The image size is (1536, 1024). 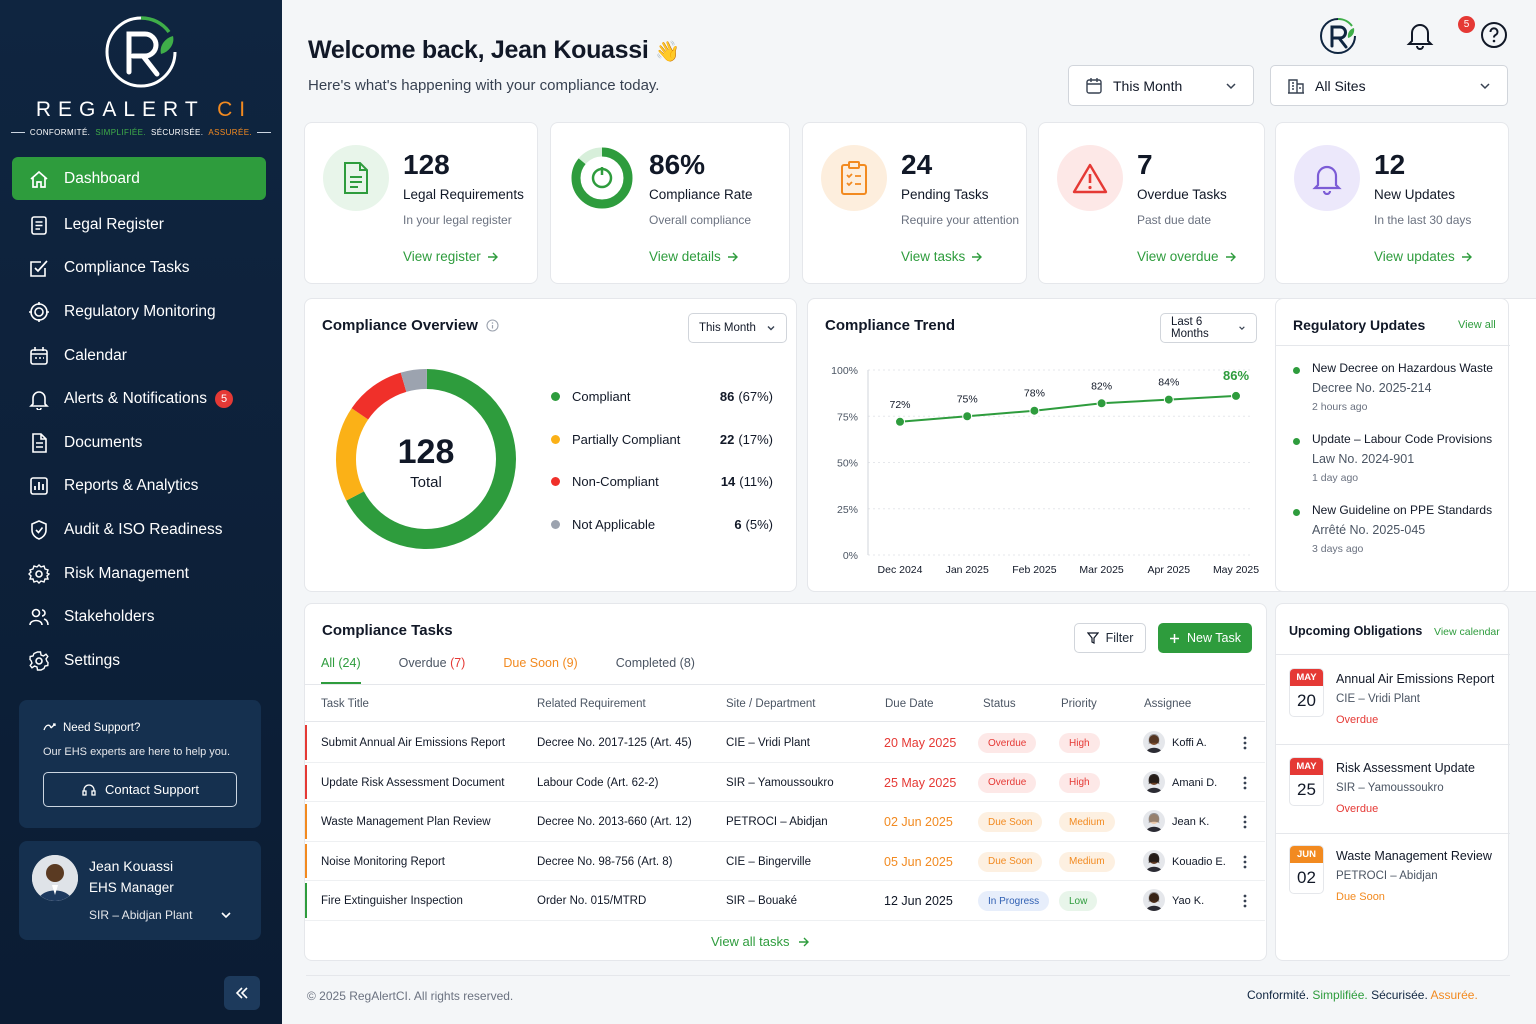 I want to click on calendar-date-badge: MAY 20, so click(x=1306, y=692).